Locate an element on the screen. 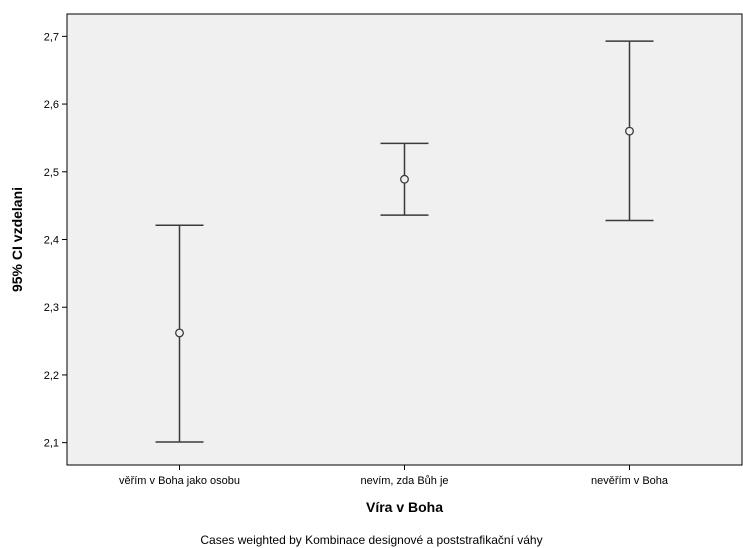 The height and width of the screenshot is (548, 743). x-category-label: nevím, zda Bůh je is located at coordinates (404, 481).